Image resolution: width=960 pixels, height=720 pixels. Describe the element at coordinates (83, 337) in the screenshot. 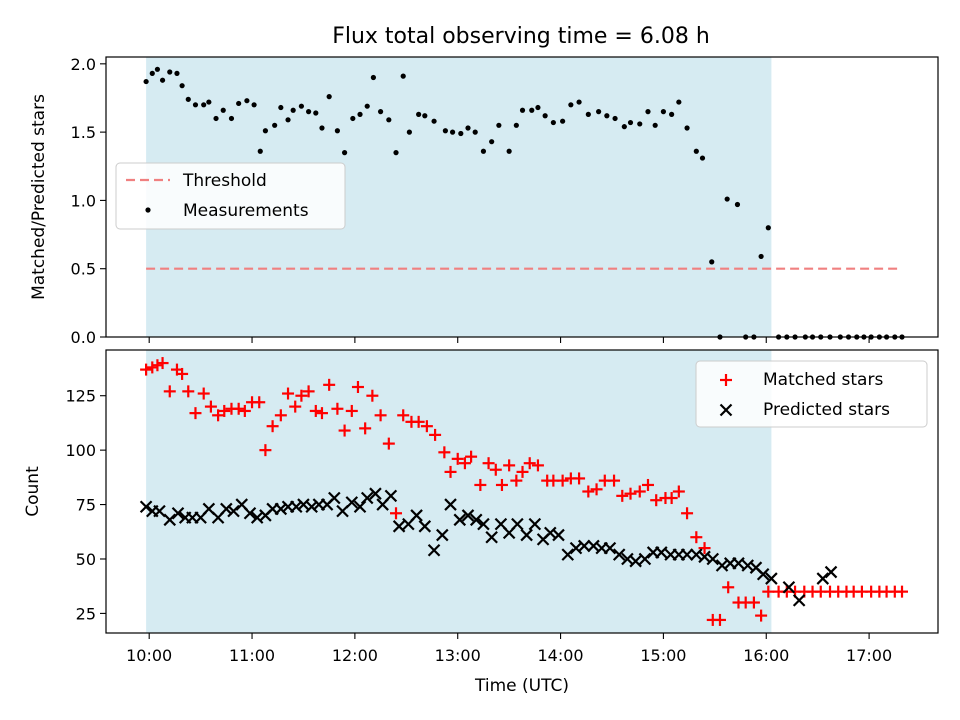

I see `y-tick-label: 0.0` at that location.